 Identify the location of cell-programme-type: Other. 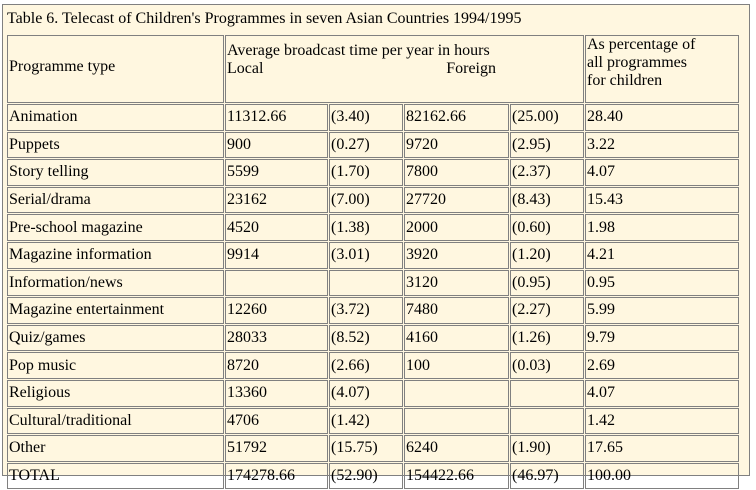
(115, 448).